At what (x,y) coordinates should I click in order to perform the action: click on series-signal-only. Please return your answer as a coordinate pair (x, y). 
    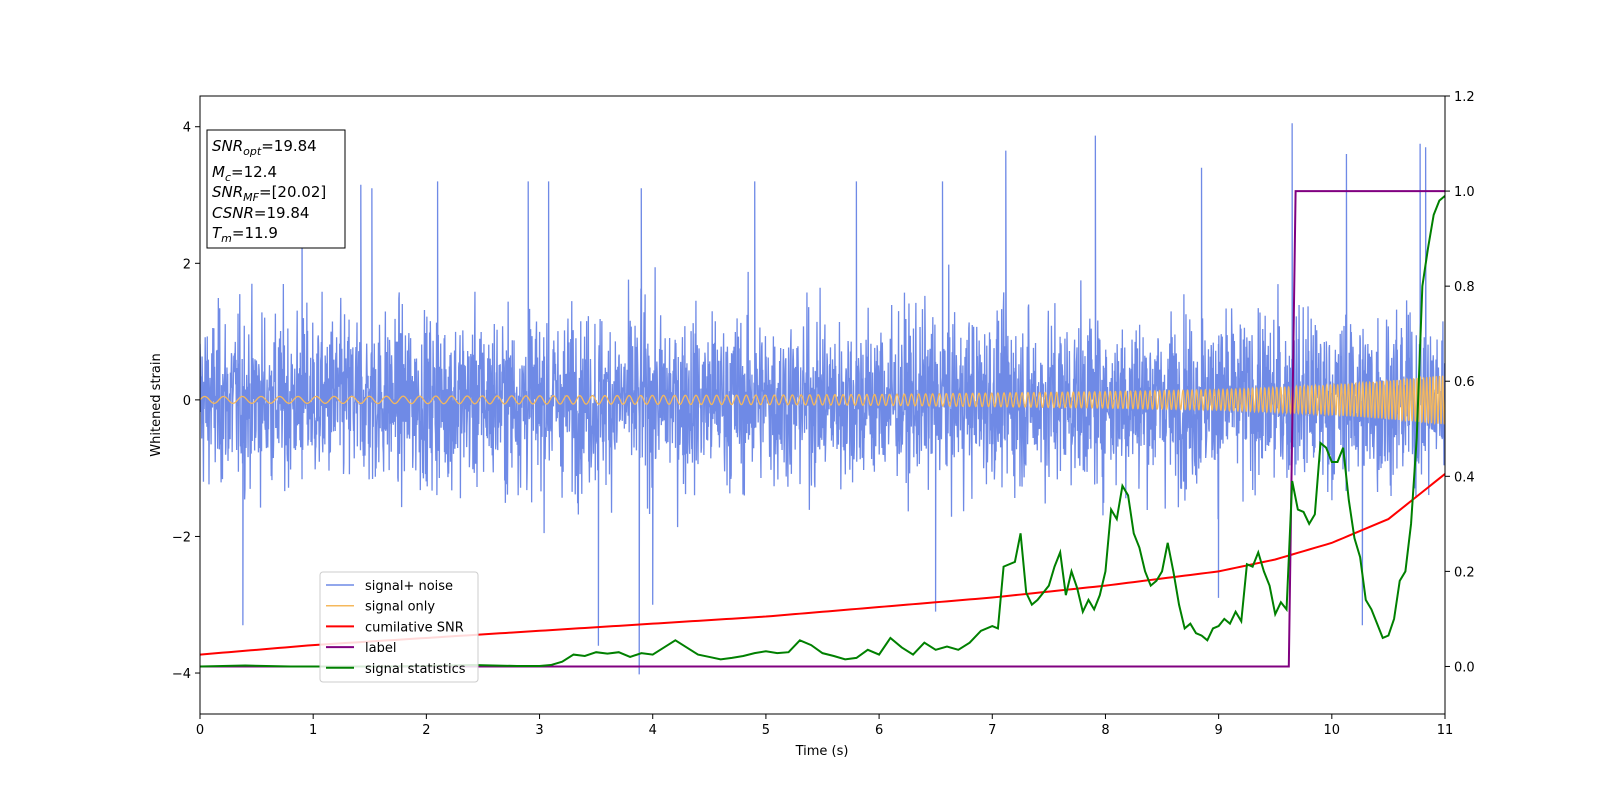
    Looking at the image, I should click on (822, 400).